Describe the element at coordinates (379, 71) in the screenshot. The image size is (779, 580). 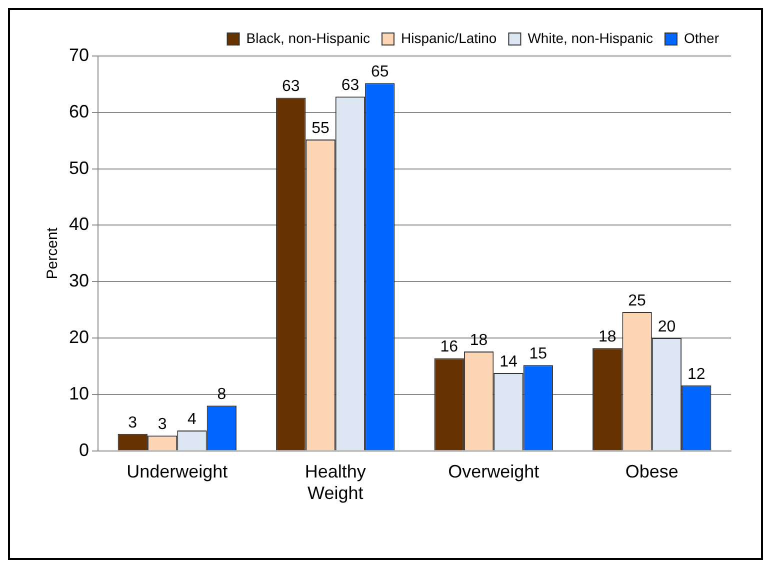
I see `data-label: 65` at that location.